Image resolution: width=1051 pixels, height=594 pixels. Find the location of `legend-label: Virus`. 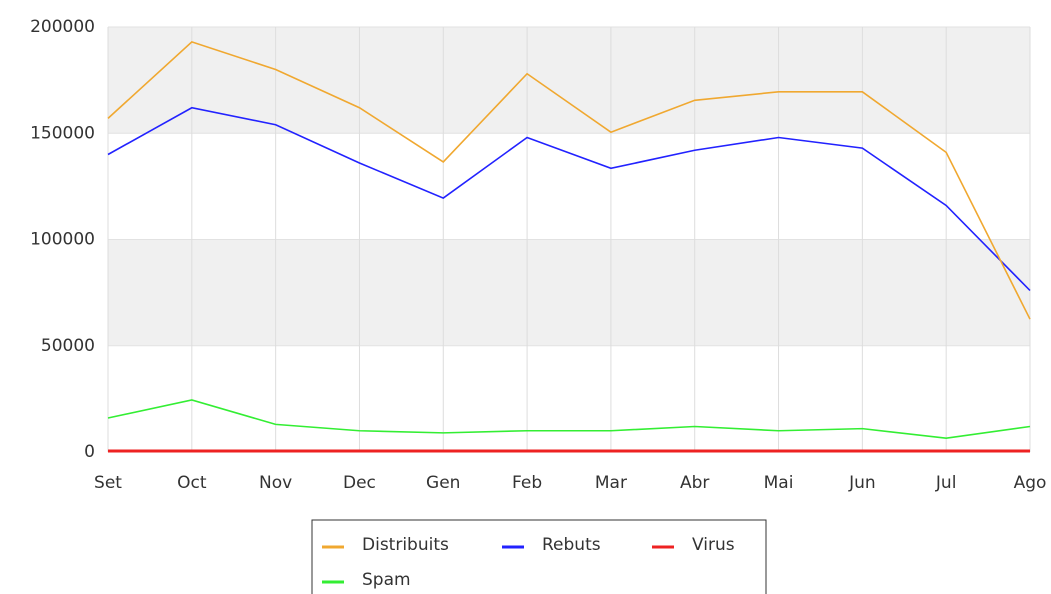

legend-label: Virus is located at coordinates (713, 545).